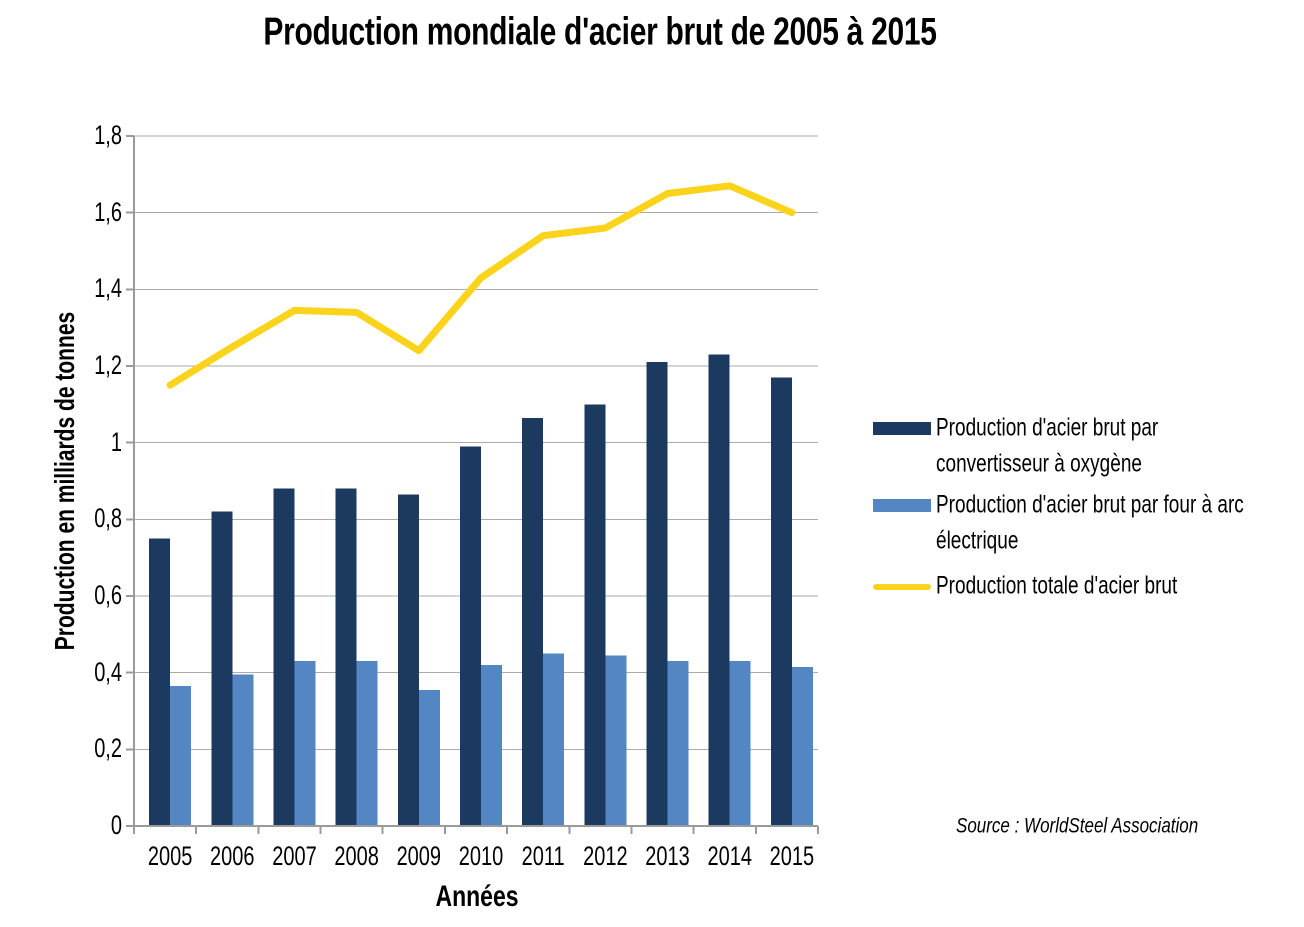 This screenshot has height=927, width=1304. I want to click on x-tick-label: 2014, so click(729, 856).